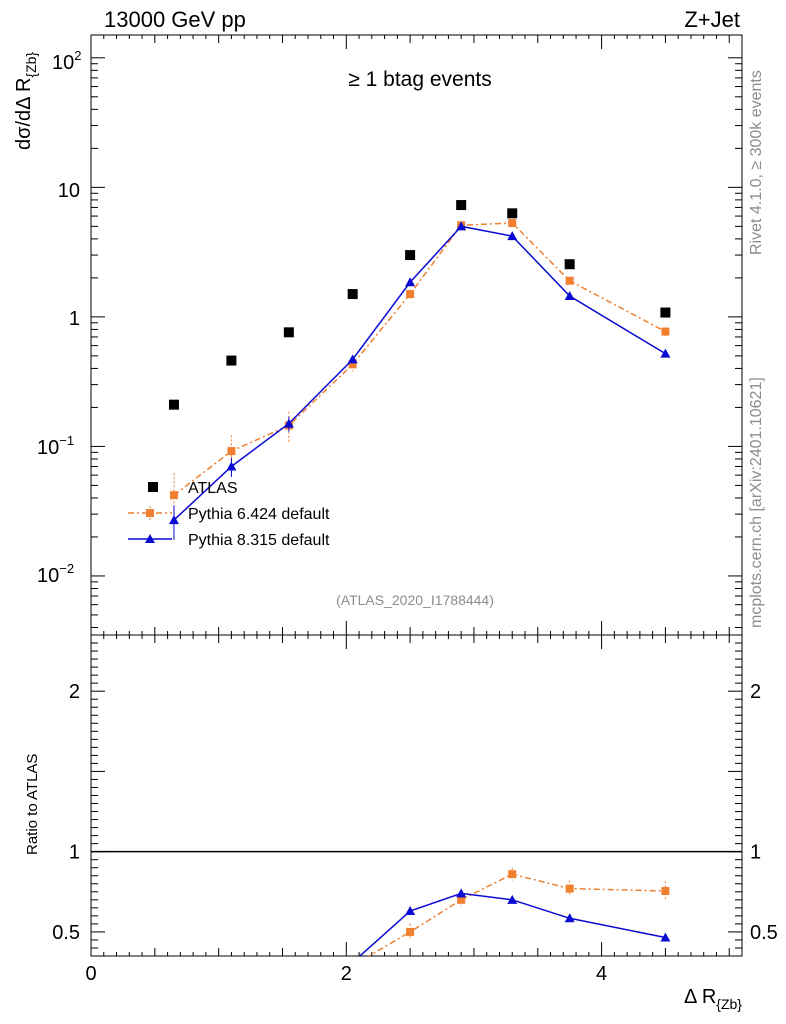 This screenshot has width=786, height=1024. I want to click on ytick-label-0.1: 10⁻¹, so click(55, 446).